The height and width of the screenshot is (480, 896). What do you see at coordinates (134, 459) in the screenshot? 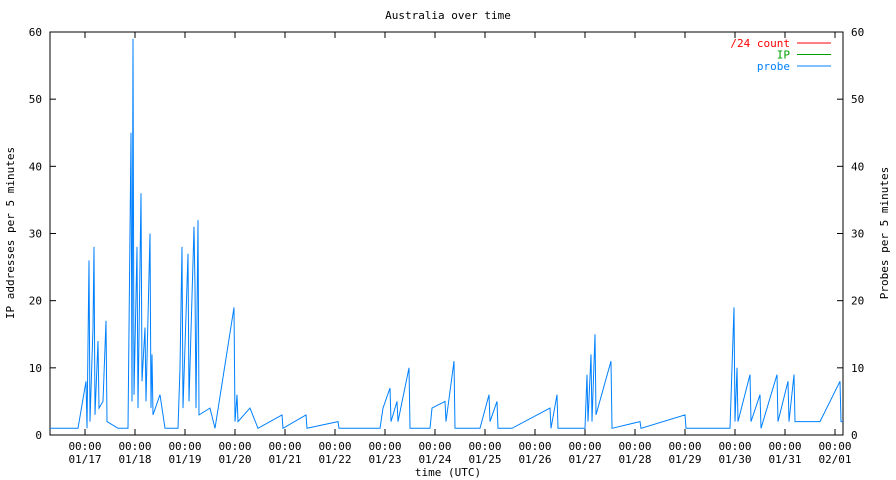
I see `x-tick-label-line: 01/18` at bounding box center [134, 459].